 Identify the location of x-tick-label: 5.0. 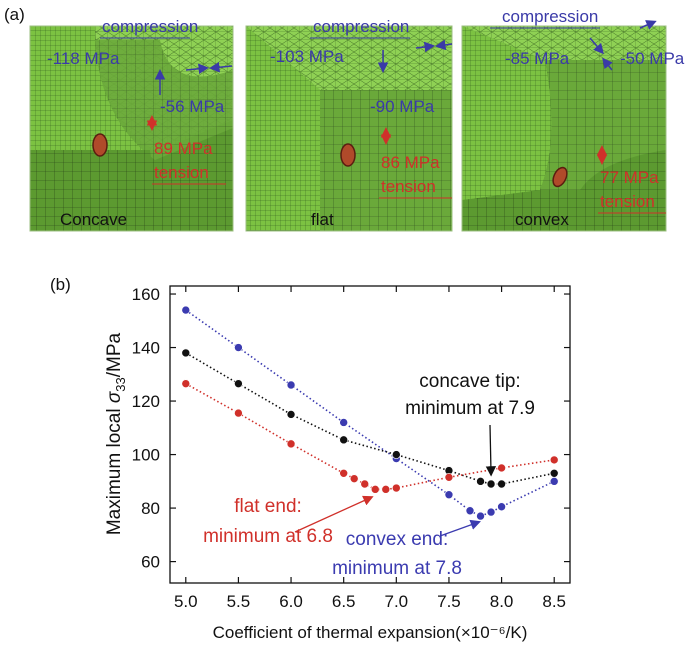
(186, 601).